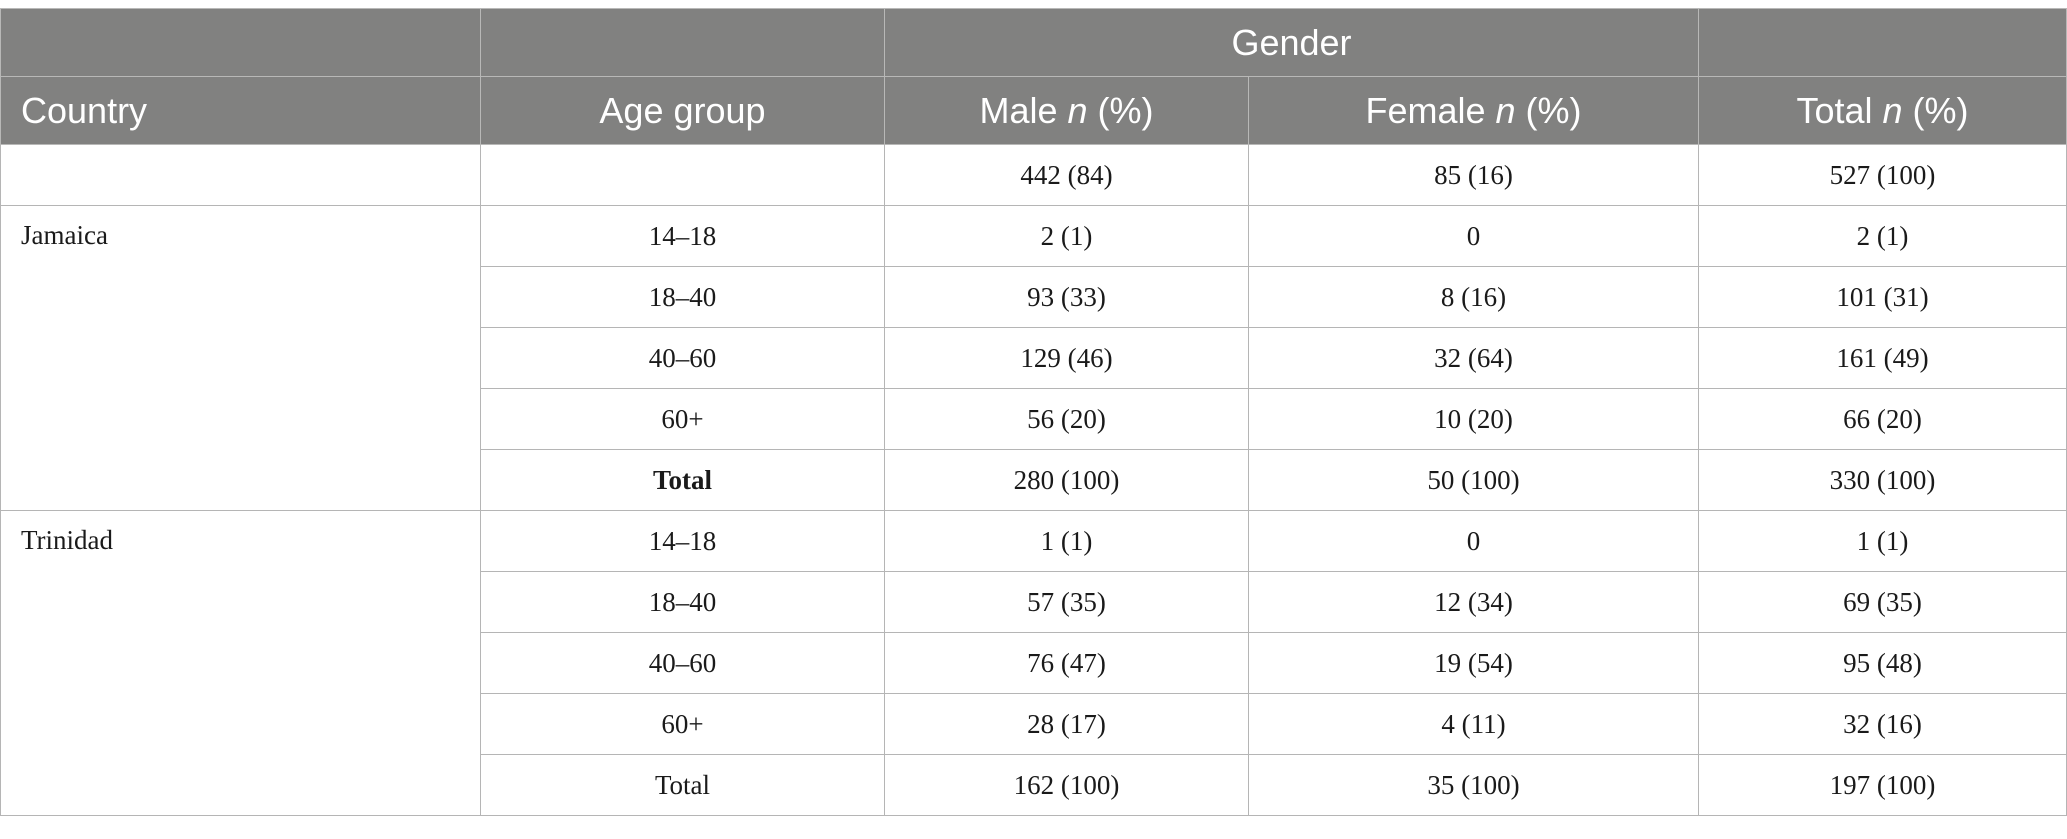  I want to click on table-cell-male: 2 (1), so click(1066, 236).